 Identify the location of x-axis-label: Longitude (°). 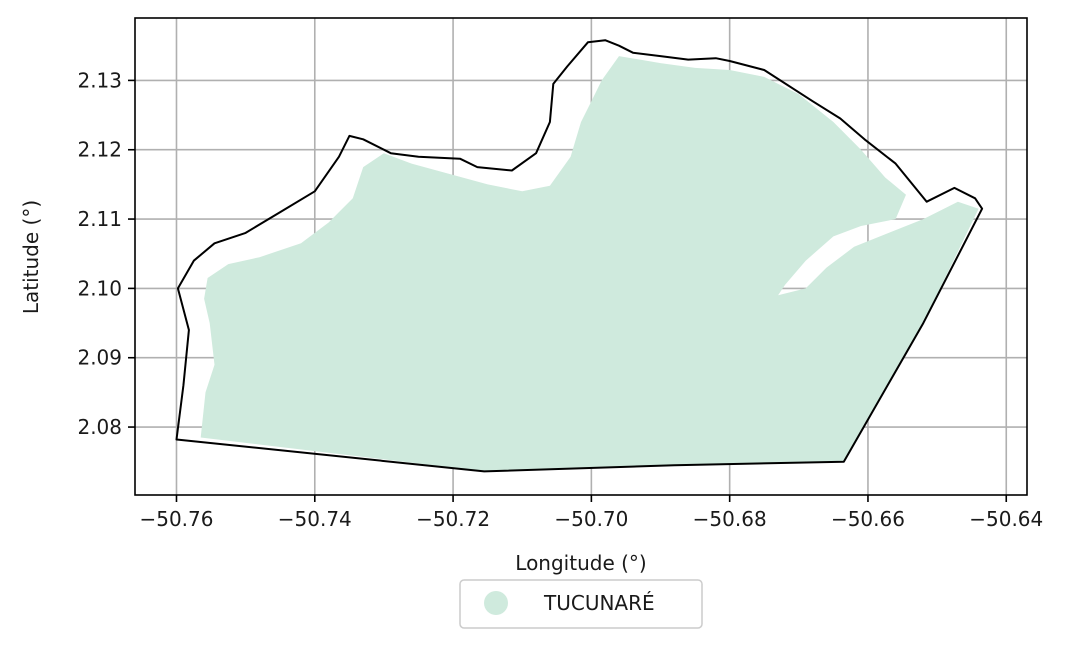
(580, 563).